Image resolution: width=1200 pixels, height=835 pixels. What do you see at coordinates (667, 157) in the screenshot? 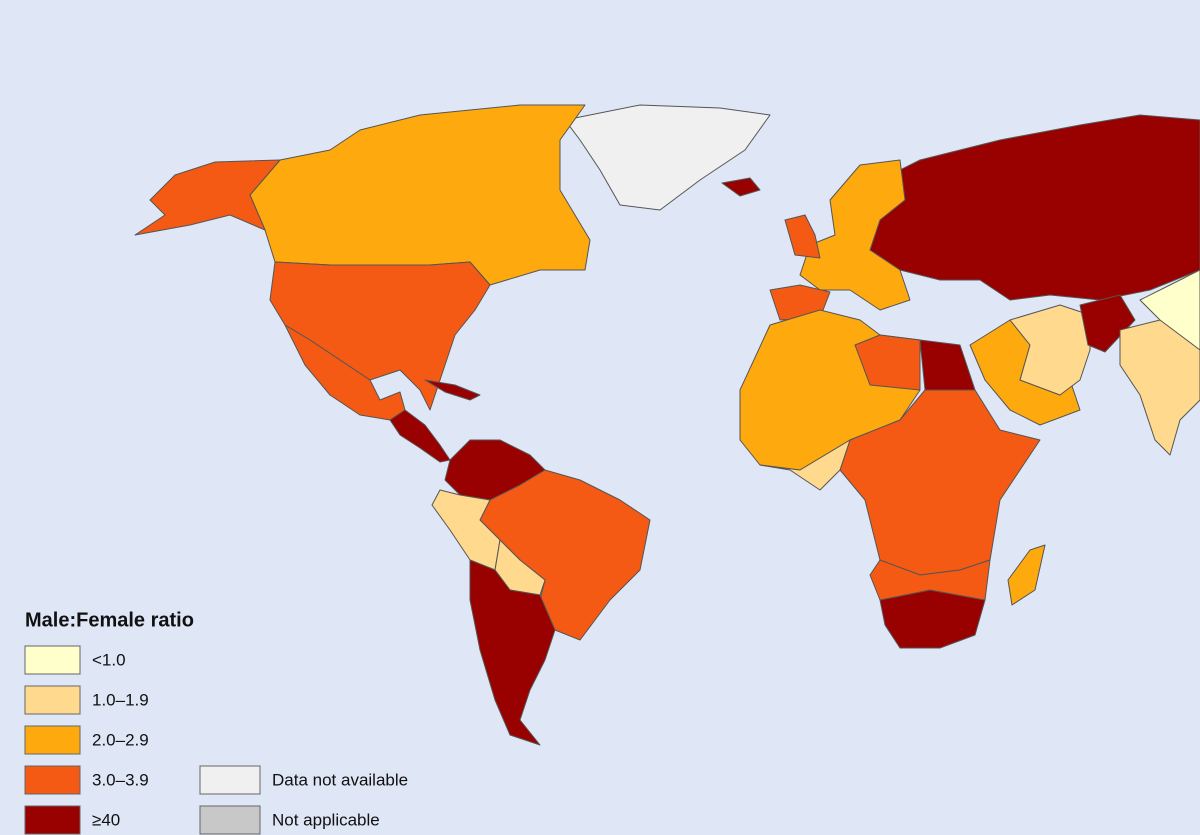
I see `greenland` at bounding box center [667, 157].